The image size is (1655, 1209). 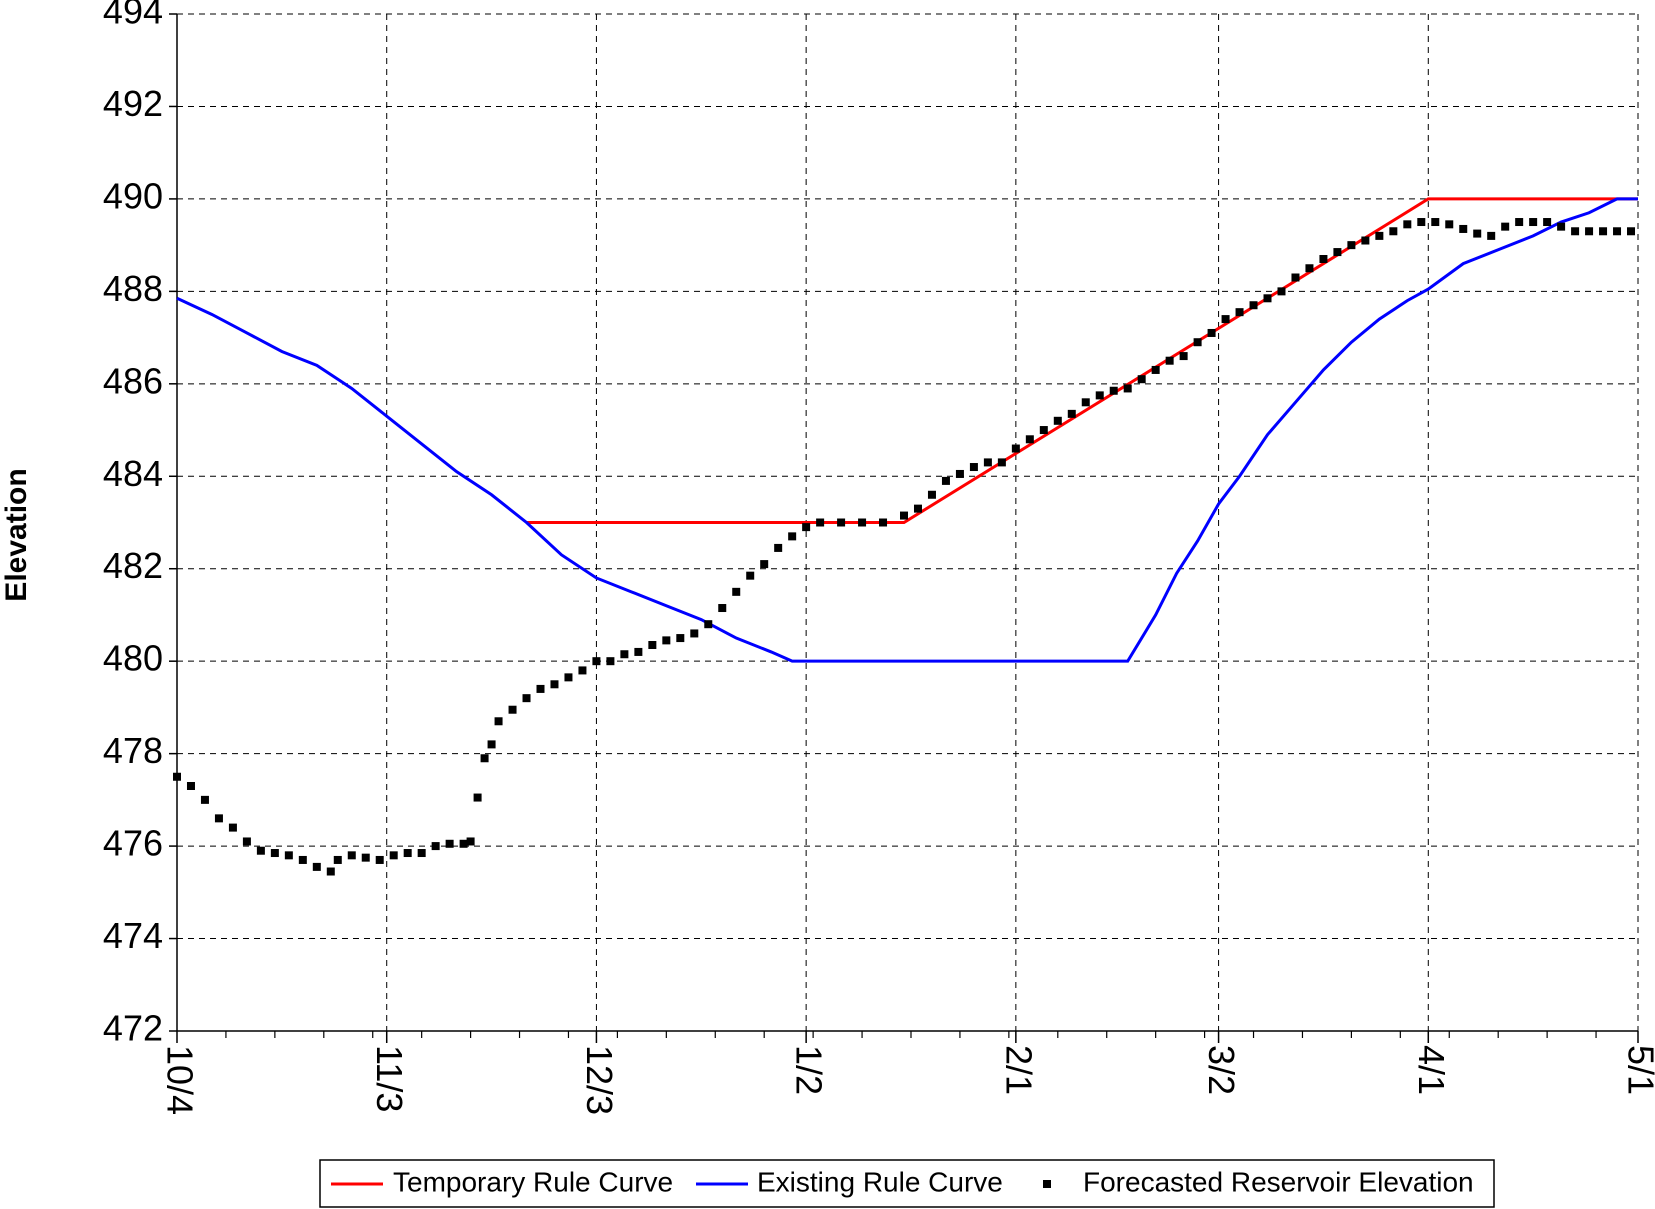 What do you see at coordinates (880, 1181) in the screenshot?
I see `legend-label: Existing Rule Curve` at bounding box center [880, 1181].